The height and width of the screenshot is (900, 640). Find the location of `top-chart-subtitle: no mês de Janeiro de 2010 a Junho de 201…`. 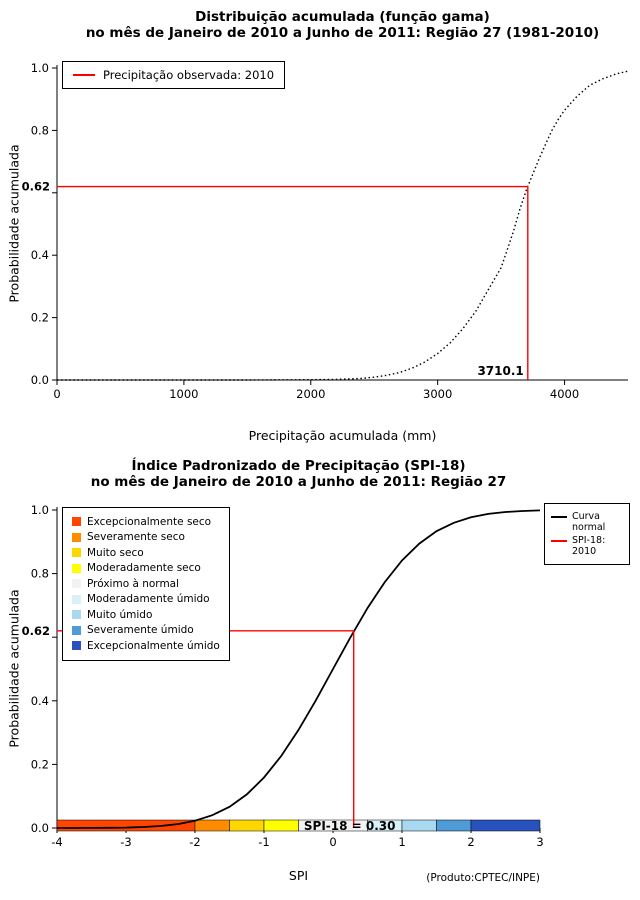

top-chart-subtitle: no mês de Janeiro de 2010 a Junho de 201… is located at coordinates (342, 33).